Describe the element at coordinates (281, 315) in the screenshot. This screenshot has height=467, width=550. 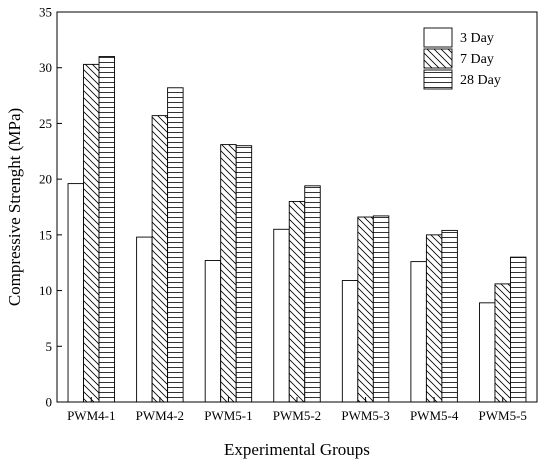
I see `bar-pwm5-2-3-day` at that location.